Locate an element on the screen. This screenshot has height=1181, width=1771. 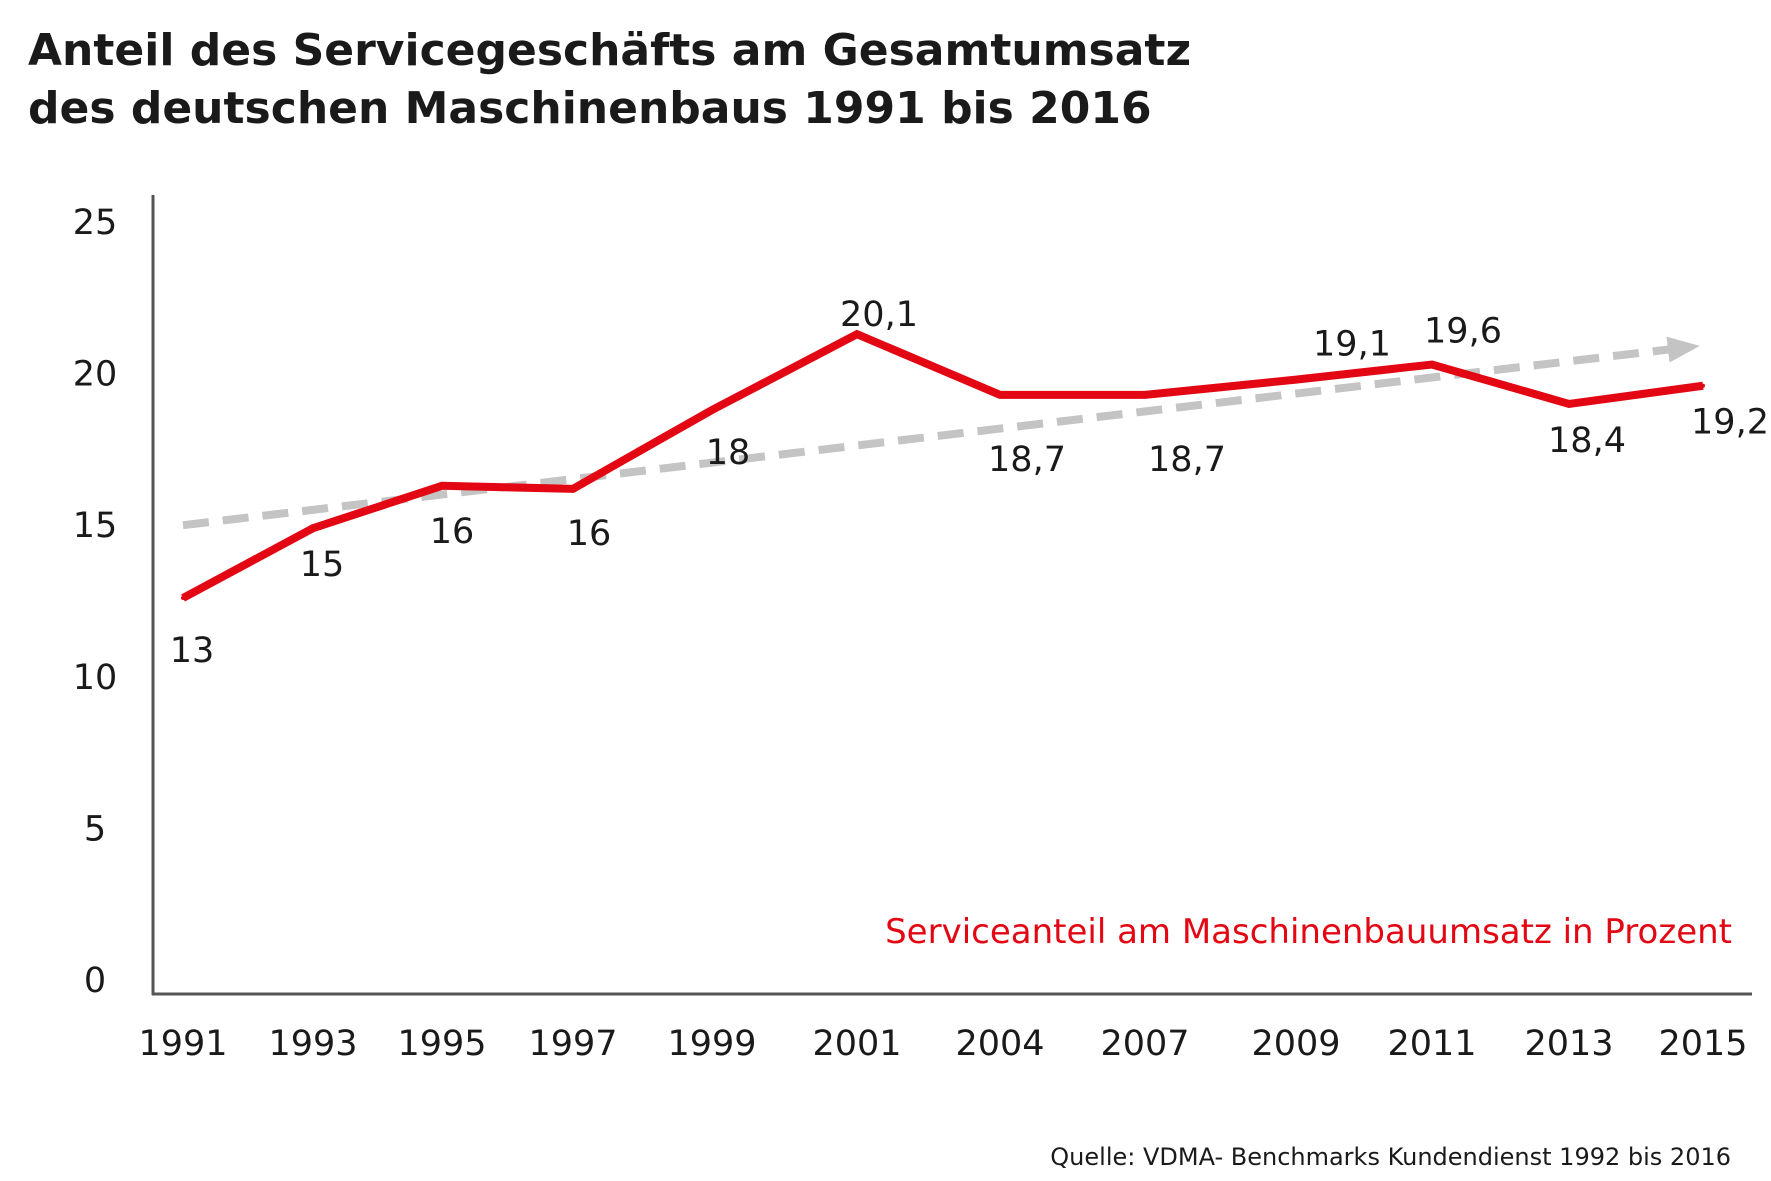
data-label: 18 is located at coordinates (728, 453).